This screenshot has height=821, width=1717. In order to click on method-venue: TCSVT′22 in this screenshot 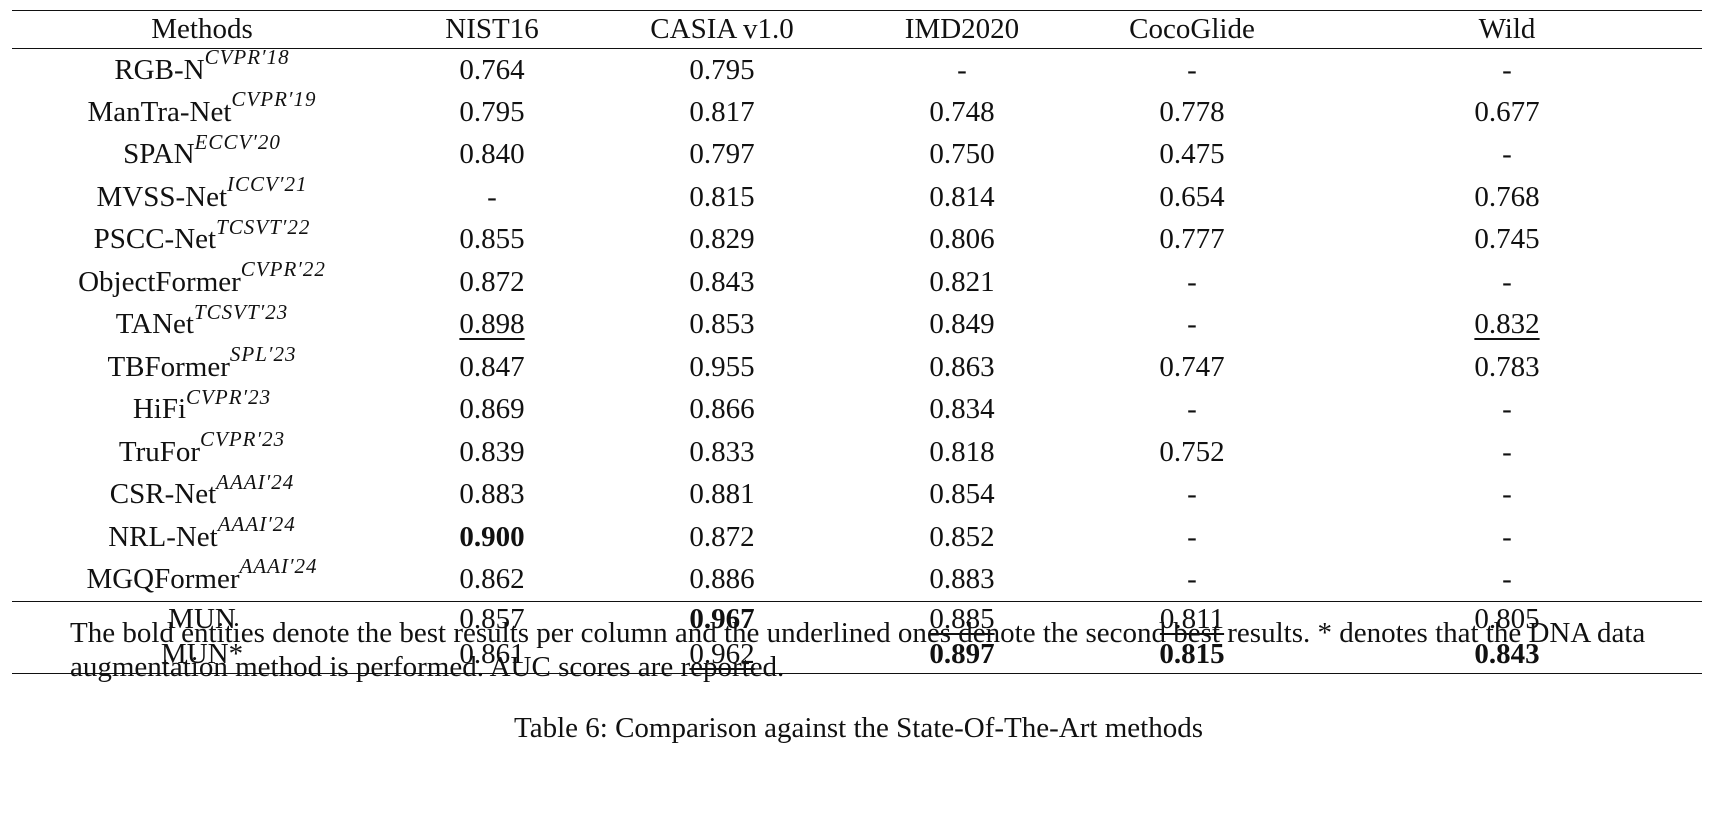, I will do `click(263, 226)`.